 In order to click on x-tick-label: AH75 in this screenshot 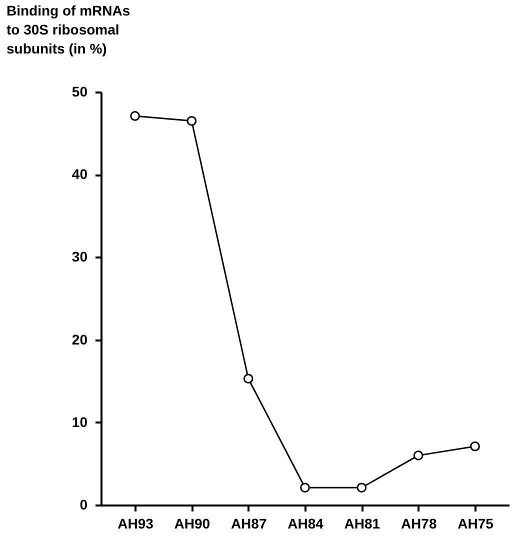, I will do `click(476, 524)`.